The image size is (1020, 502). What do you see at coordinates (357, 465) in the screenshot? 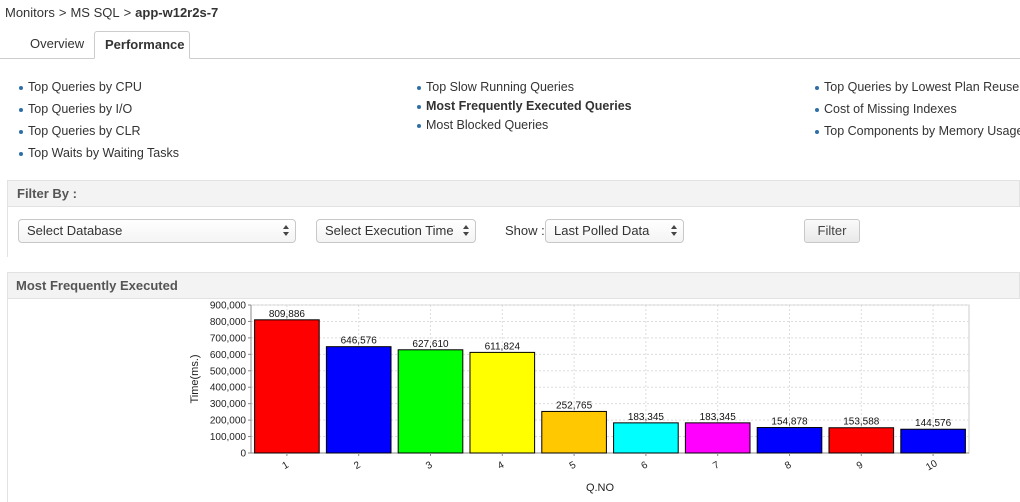
I see `x-tick-label: 2` at bounding box center [357, 465].